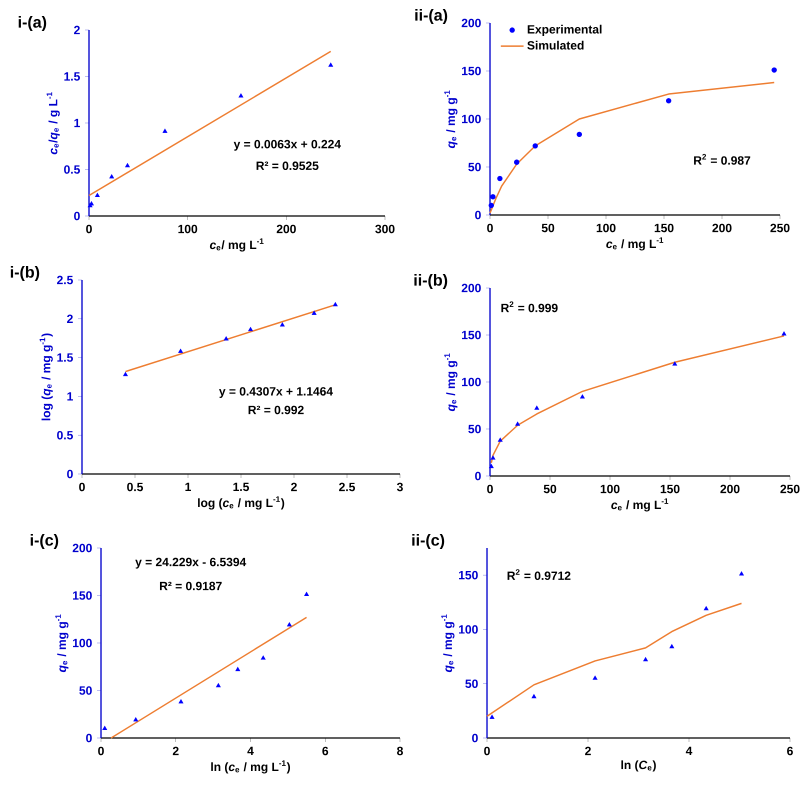 The image size is (806, 793). Describe the element at coordinates (44, 541) in the screenshot. I see `chart-title: i-(c)` at that location.